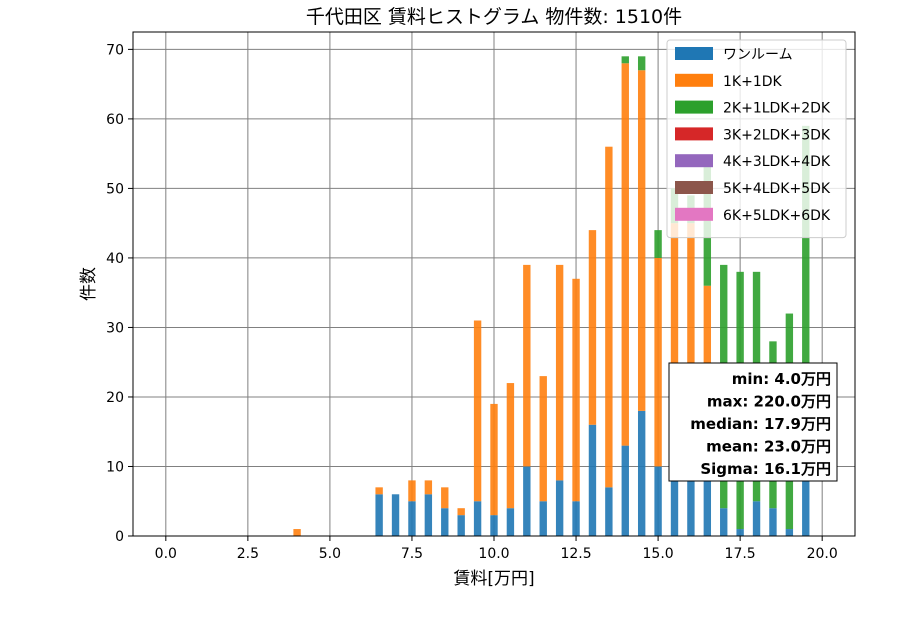  I want to click on stats-line: max: 220.0万円, so click(769, 402).